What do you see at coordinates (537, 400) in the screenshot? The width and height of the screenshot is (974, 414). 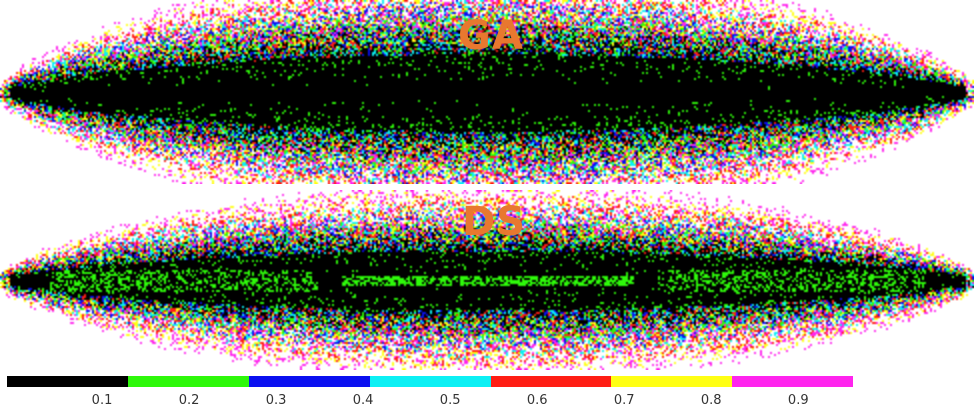 I see `colorbar-tick-label: 0.6` at bounding box center [537, 400].